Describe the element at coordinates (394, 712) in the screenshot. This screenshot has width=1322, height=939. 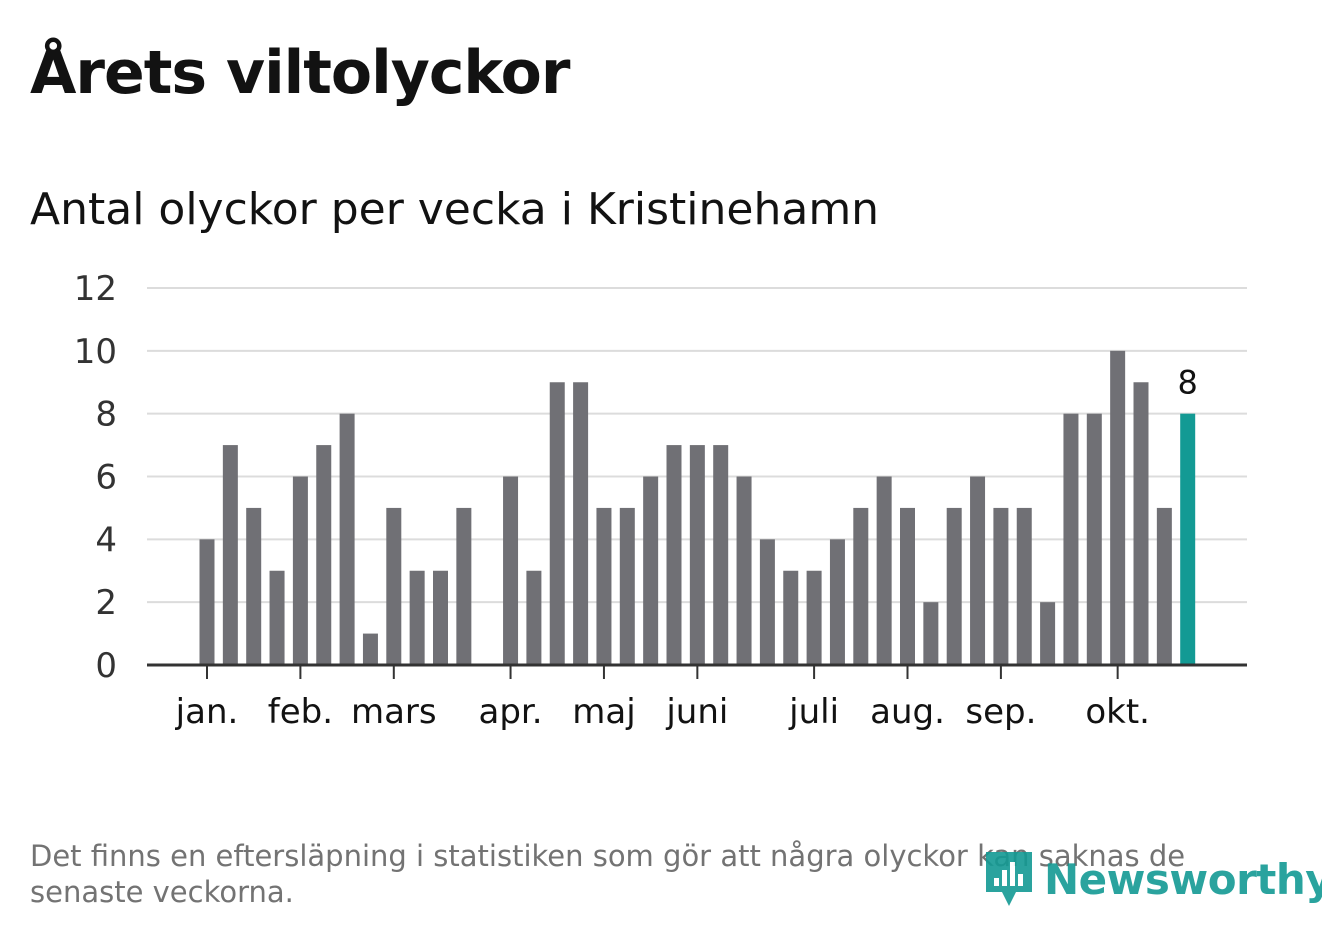
I see `x-tick-label: mars` at that location.